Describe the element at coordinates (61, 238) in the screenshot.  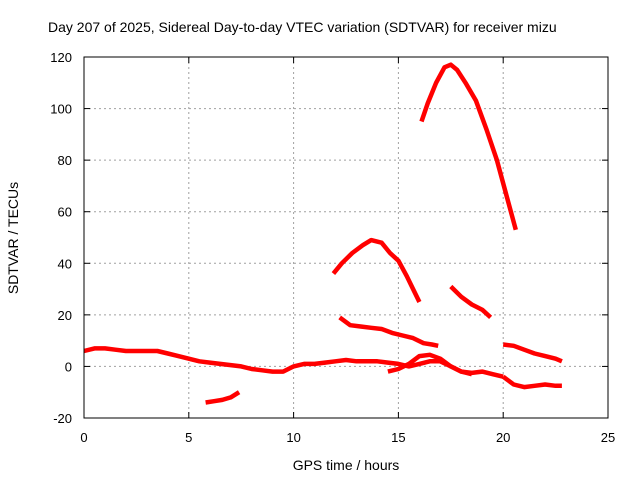
I see `y-tick-labels: -20 0 20 40 60 80 100 120` at that location.